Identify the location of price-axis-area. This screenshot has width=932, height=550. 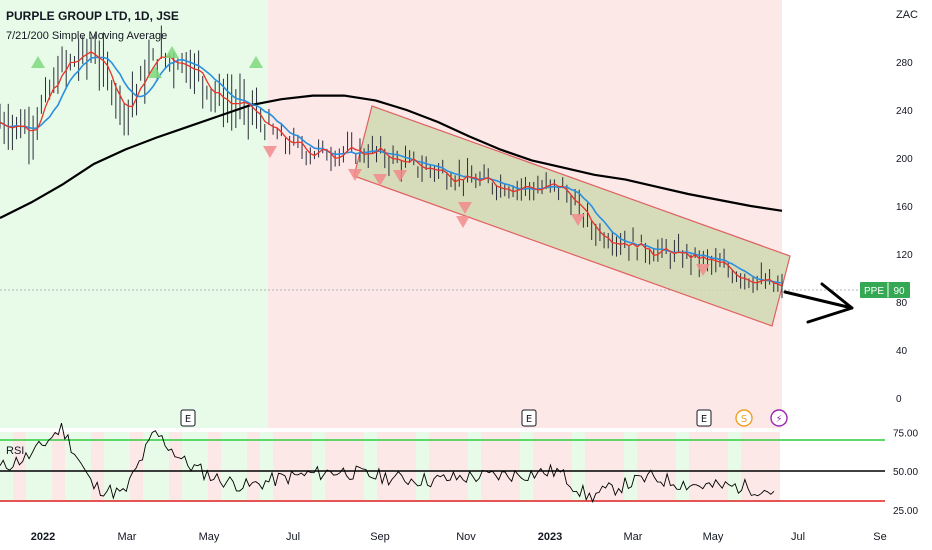
(908, 260).